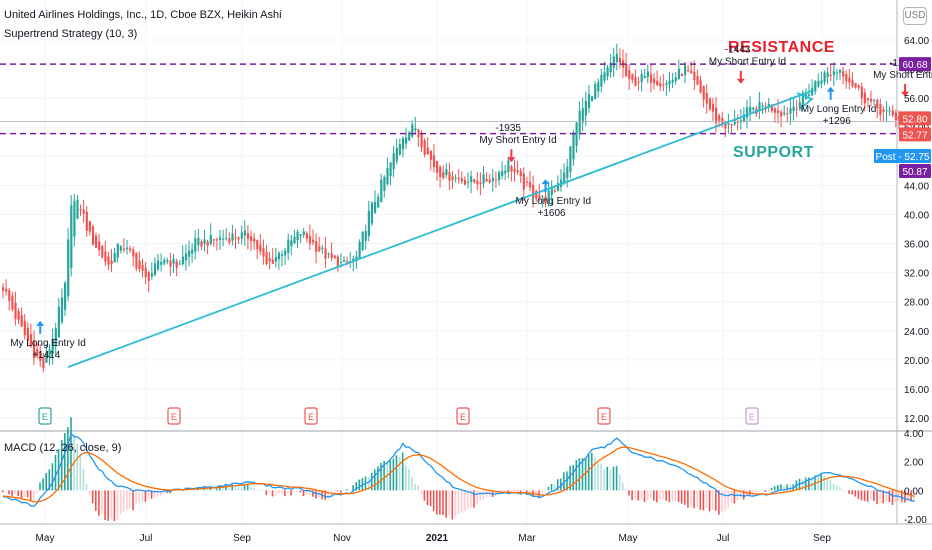 This screenshot has height=550, width=932. I want to click on currency-button: USD, so click(915, 16).